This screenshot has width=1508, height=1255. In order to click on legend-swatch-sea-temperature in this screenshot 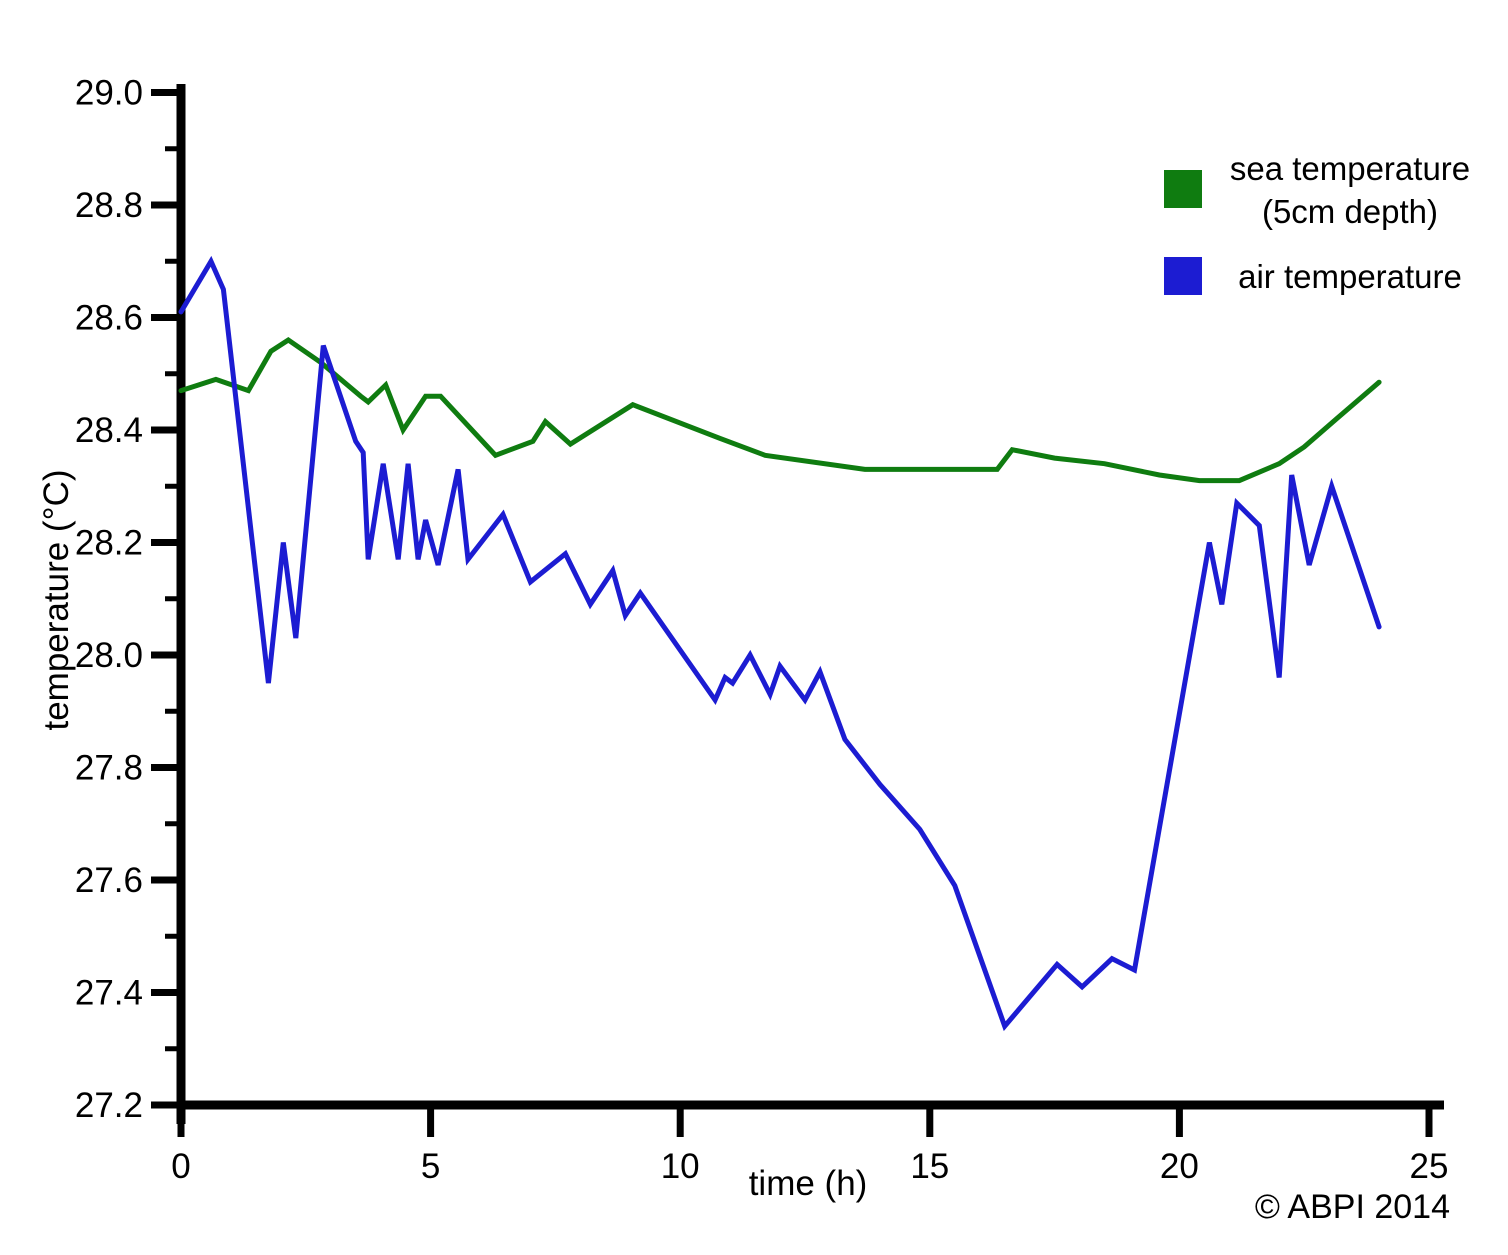, I will do `click(1183, 189)`.